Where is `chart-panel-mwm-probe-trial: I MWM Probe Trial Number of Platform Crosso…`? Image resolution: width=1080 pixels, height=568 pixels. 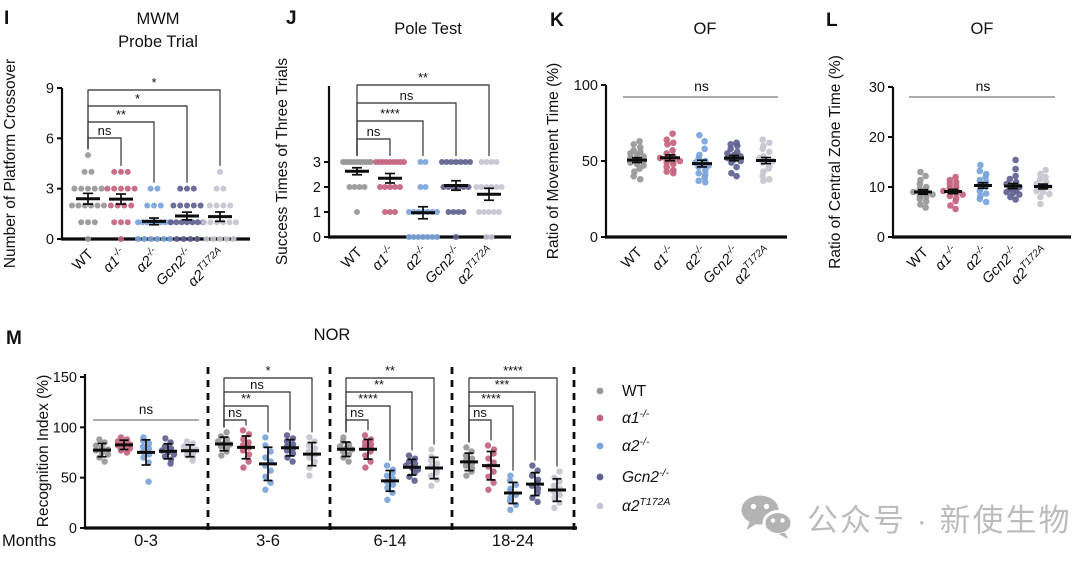
chart-panel-mwm-probe-trial: I MWM Probe Trial Number of Platform Crosso… is located at coordinates (126, 149).